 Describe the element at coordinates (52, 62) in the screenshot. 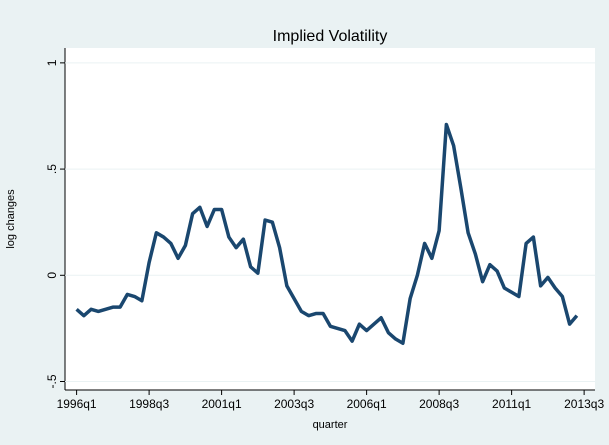

I see `y-tick-label: 1` at that location.